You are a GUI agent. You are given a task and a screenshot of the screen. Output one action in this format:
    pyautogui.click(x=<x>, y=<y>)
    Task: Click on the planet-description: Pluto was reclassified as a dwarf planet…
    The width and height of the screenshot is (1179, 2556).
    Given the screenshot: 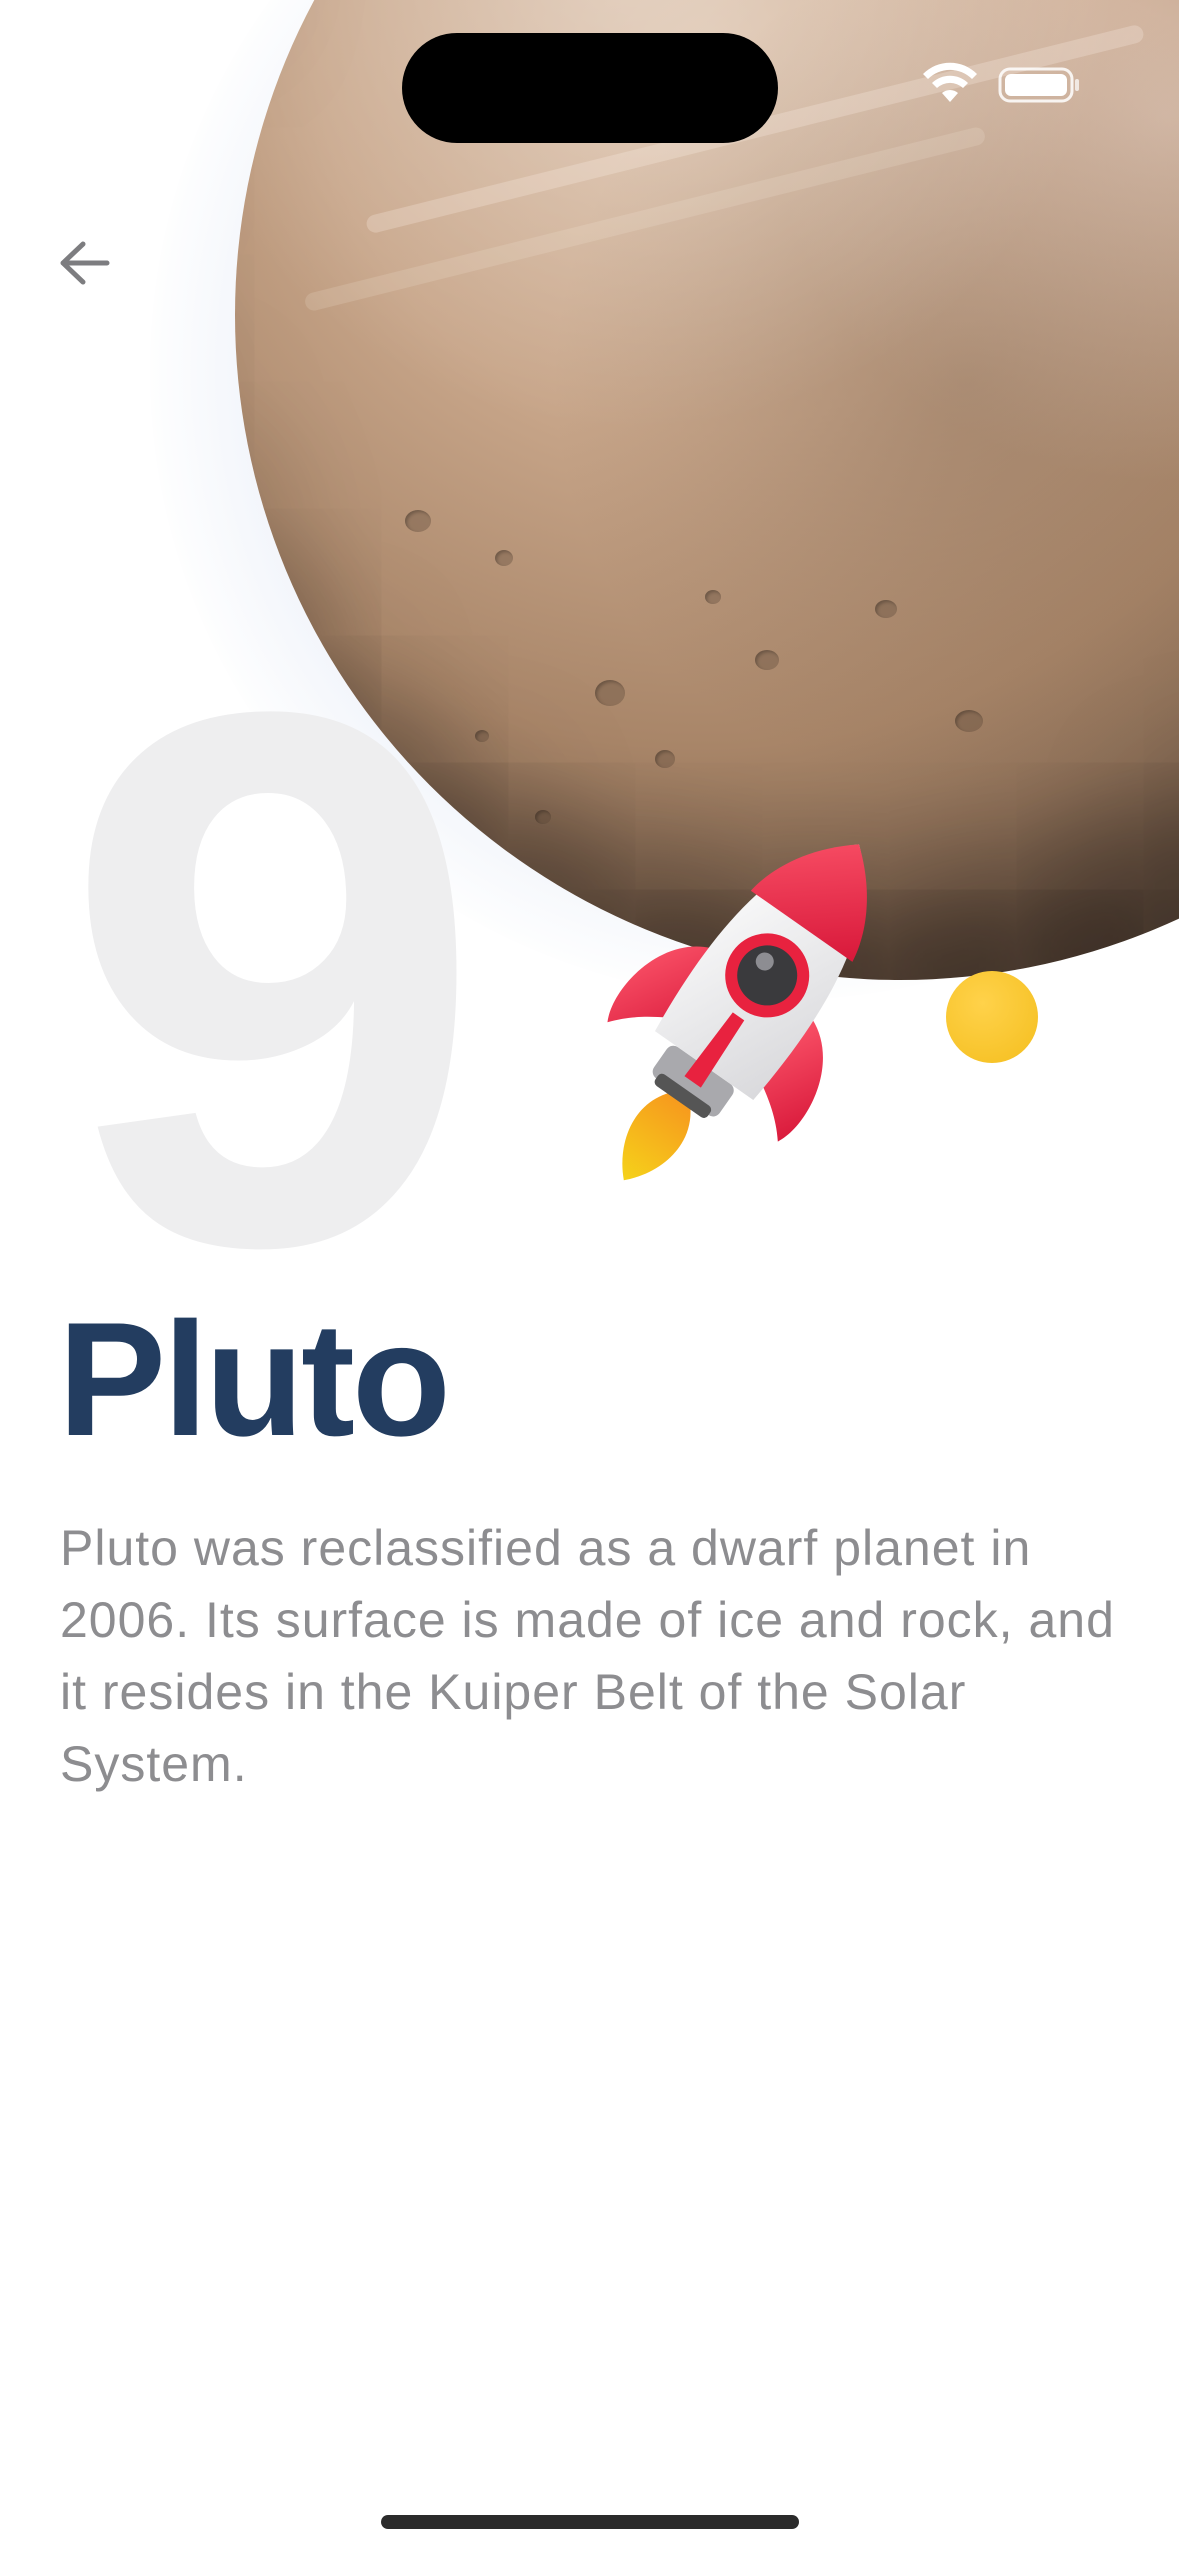 What is the action you would take?
    pyautogui.click(x=587, y=1656)
    